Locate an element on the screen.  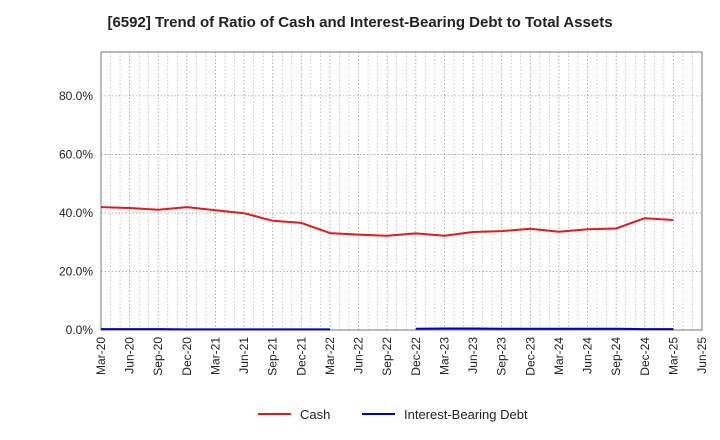
y-tick-label: 40.0% is located at coordinates (76, 213).